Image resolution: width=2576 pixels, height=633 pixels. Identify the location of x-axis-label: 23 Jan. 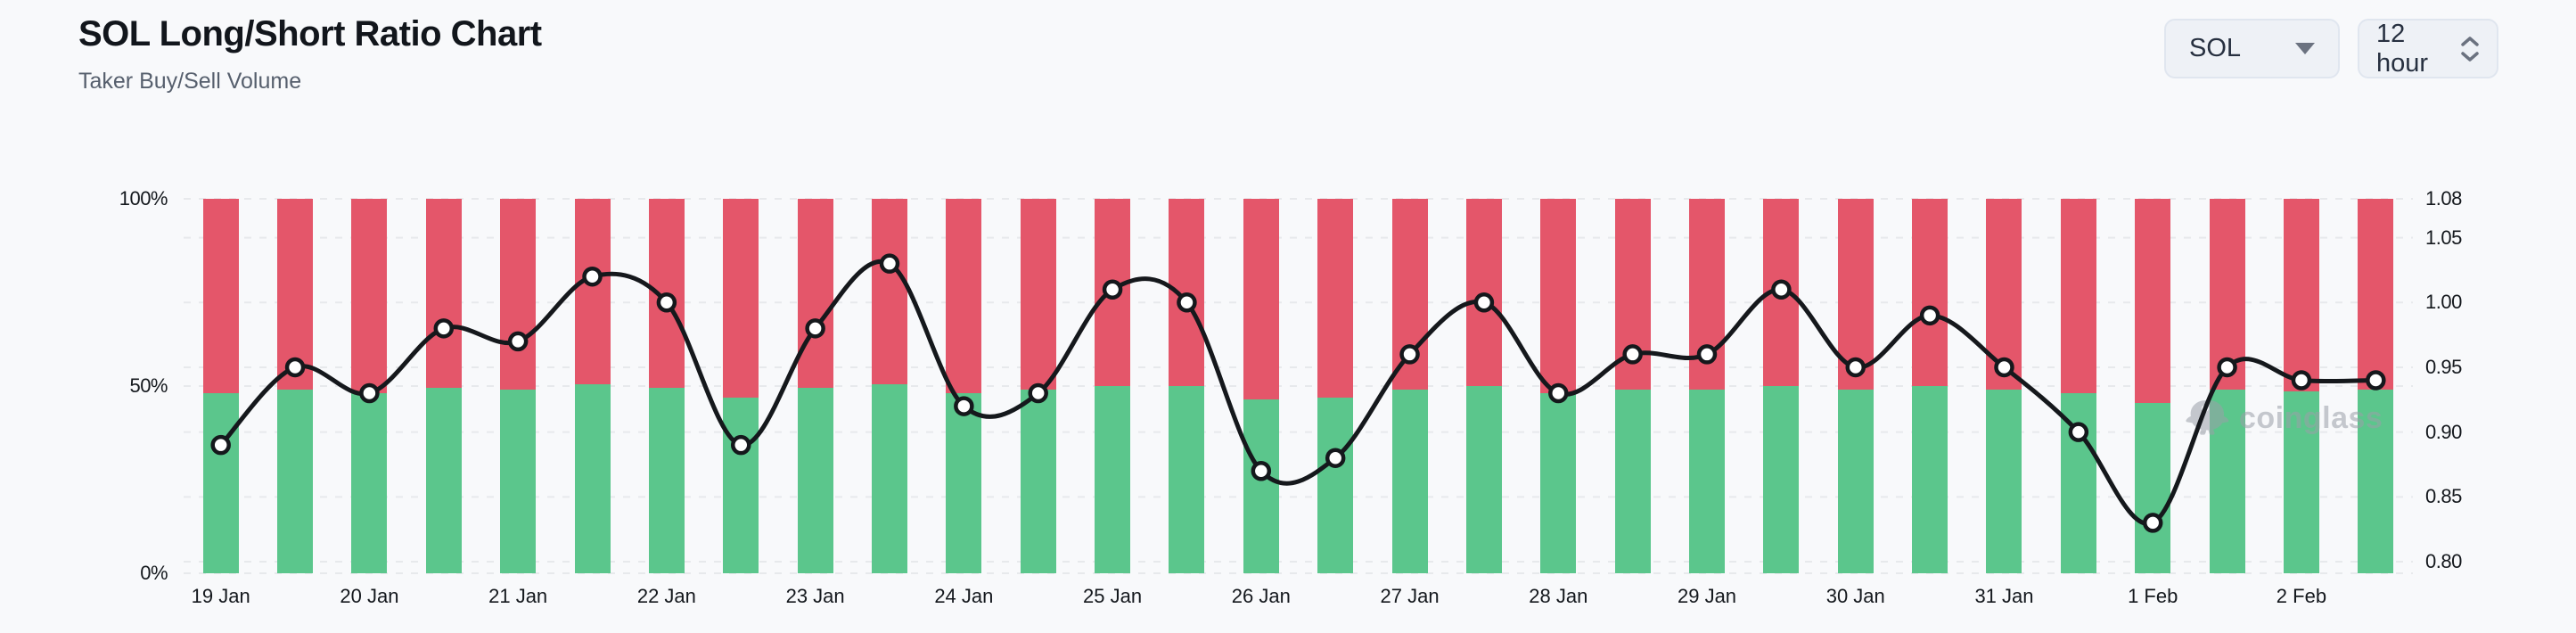
(815, 596).